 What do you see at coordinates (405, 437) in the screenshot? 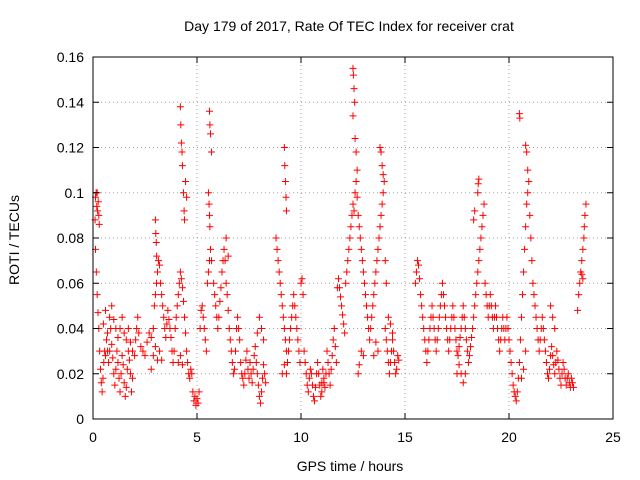
I see `x-tick-label: 15` at bounding box center [405, 437].